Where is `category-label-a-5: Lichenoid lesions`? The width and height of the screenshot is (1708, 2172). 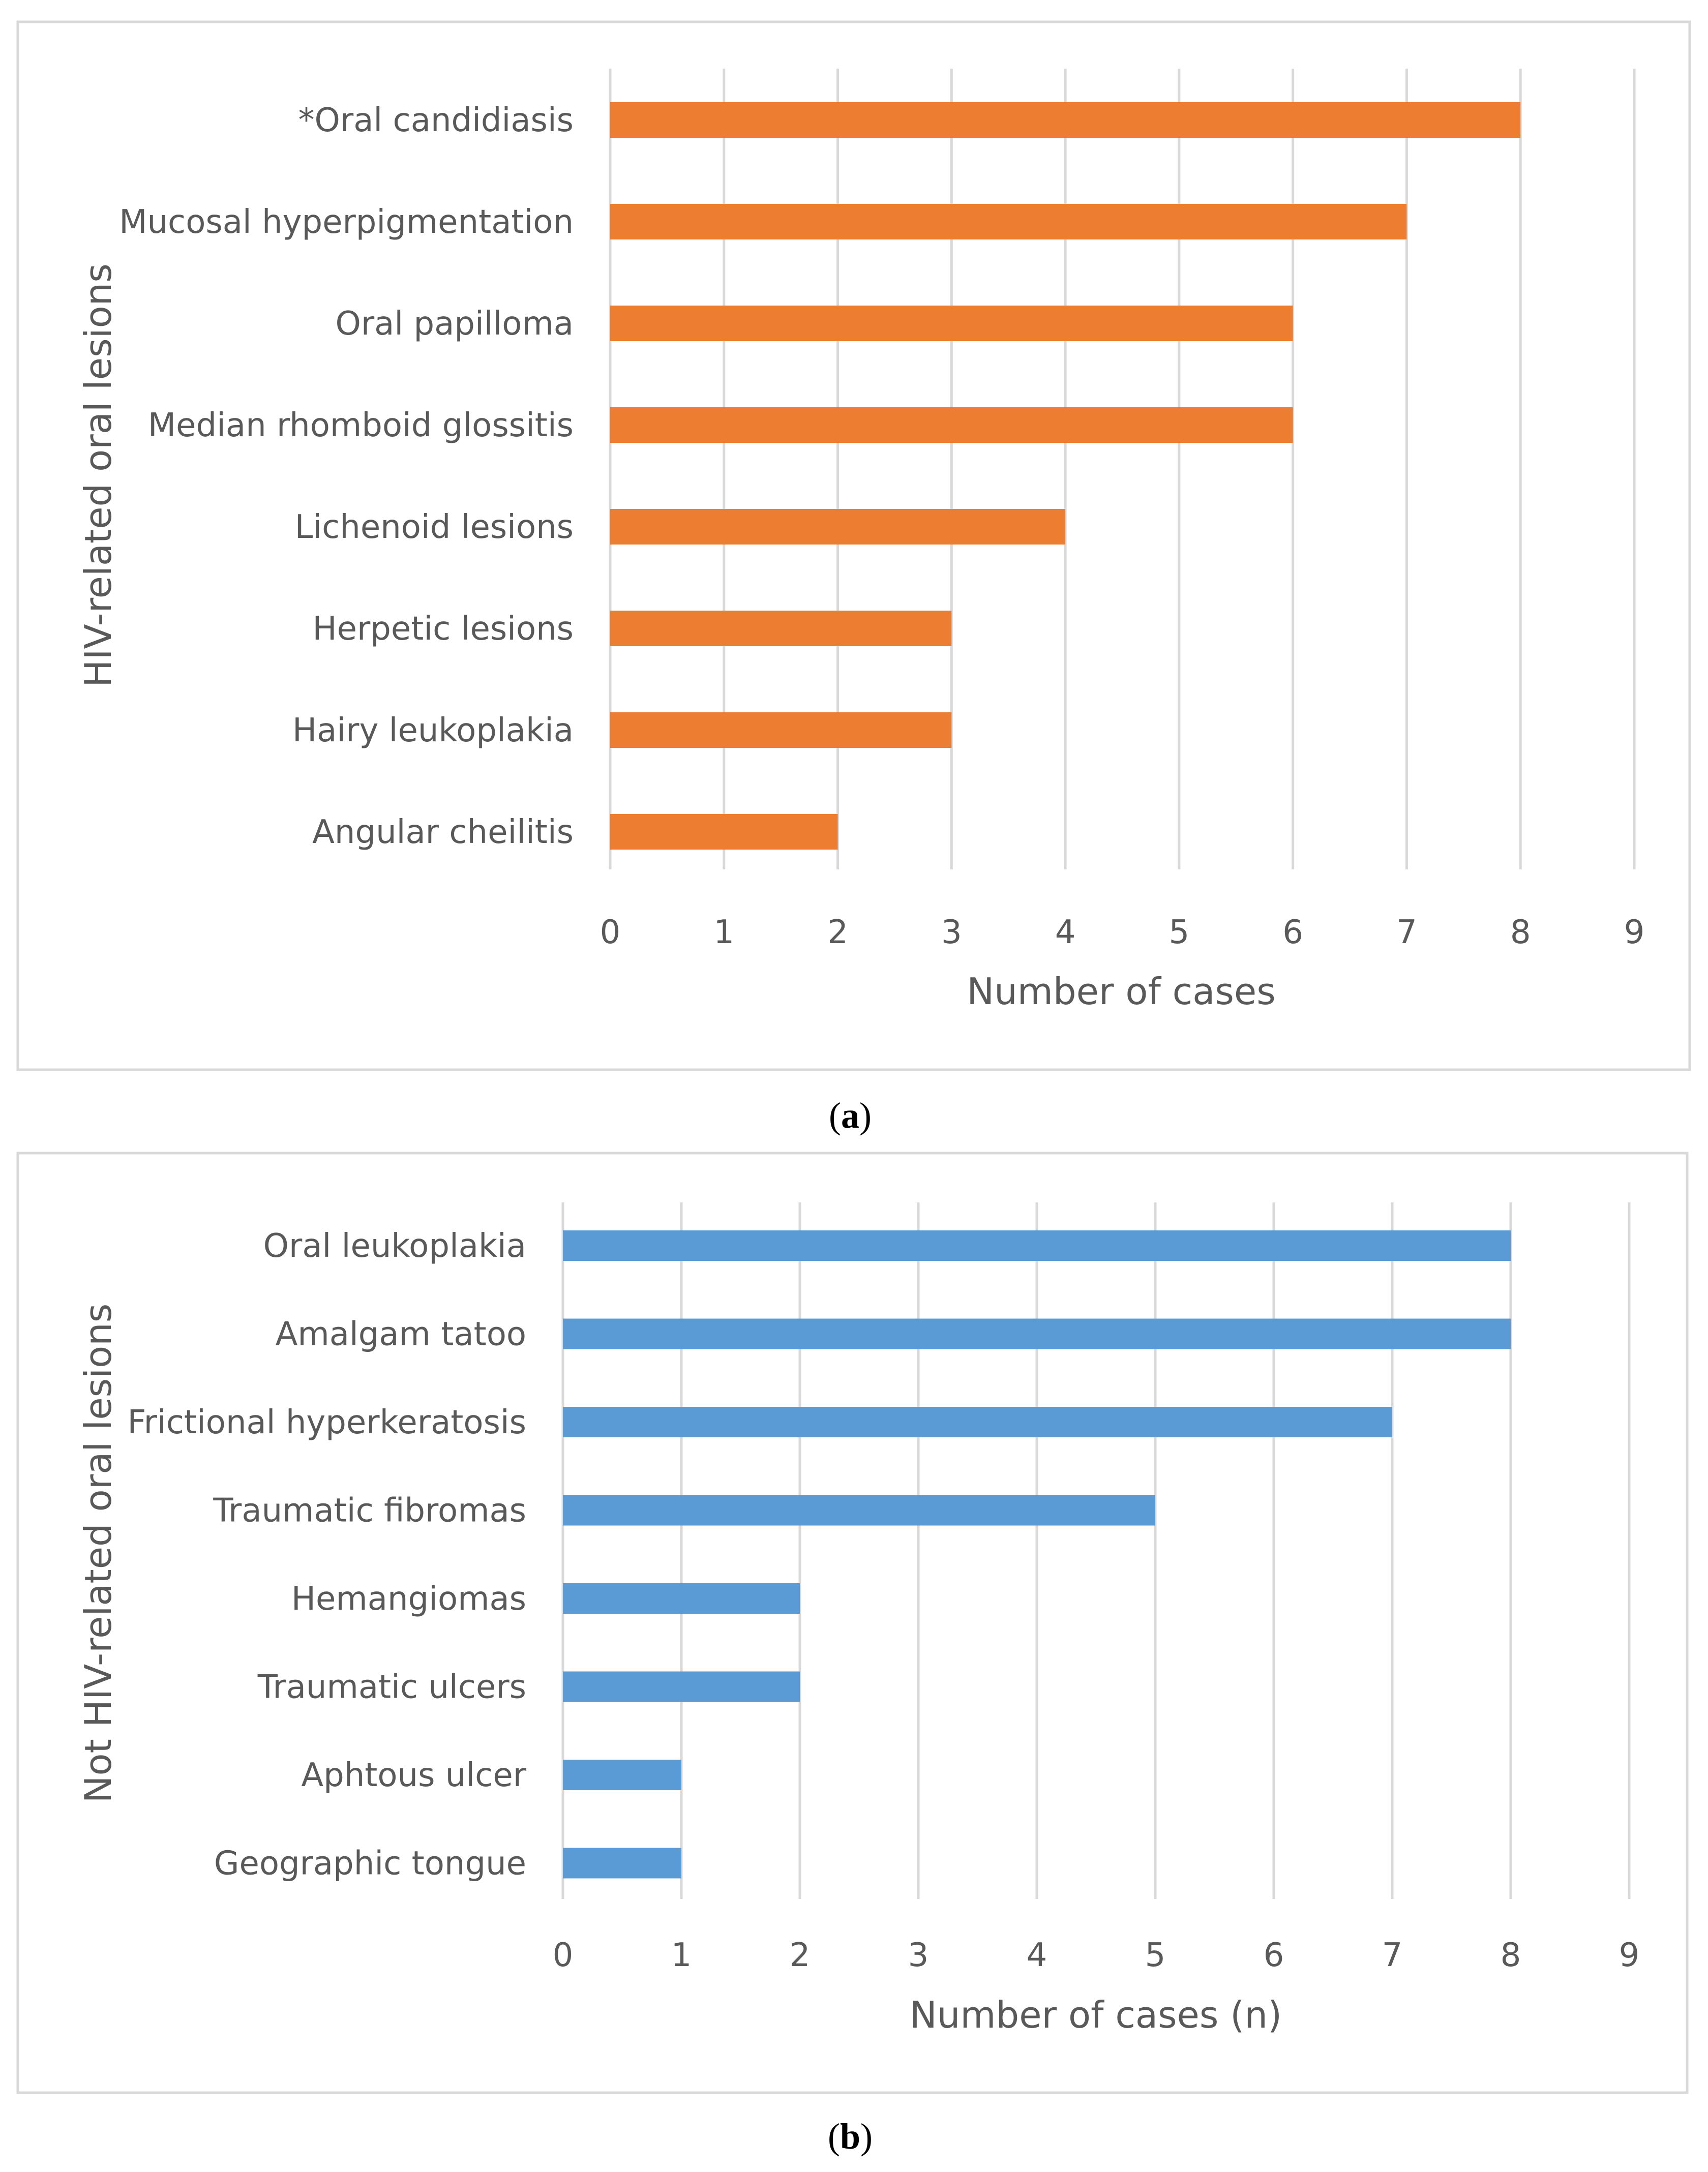 category-label-a-5: Lichenoid lesions is located at coordinates (434, 527).